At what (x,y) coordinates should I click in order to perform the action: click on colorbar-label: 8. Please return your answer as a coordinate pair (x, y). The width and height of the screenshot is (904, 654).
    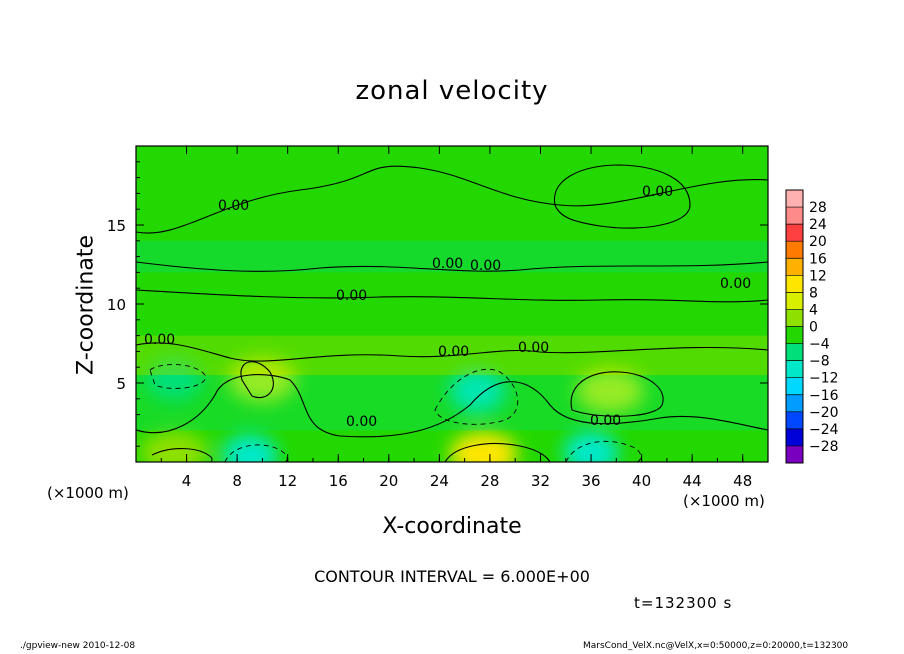
    Looking at the image, I should click on (813, 293).